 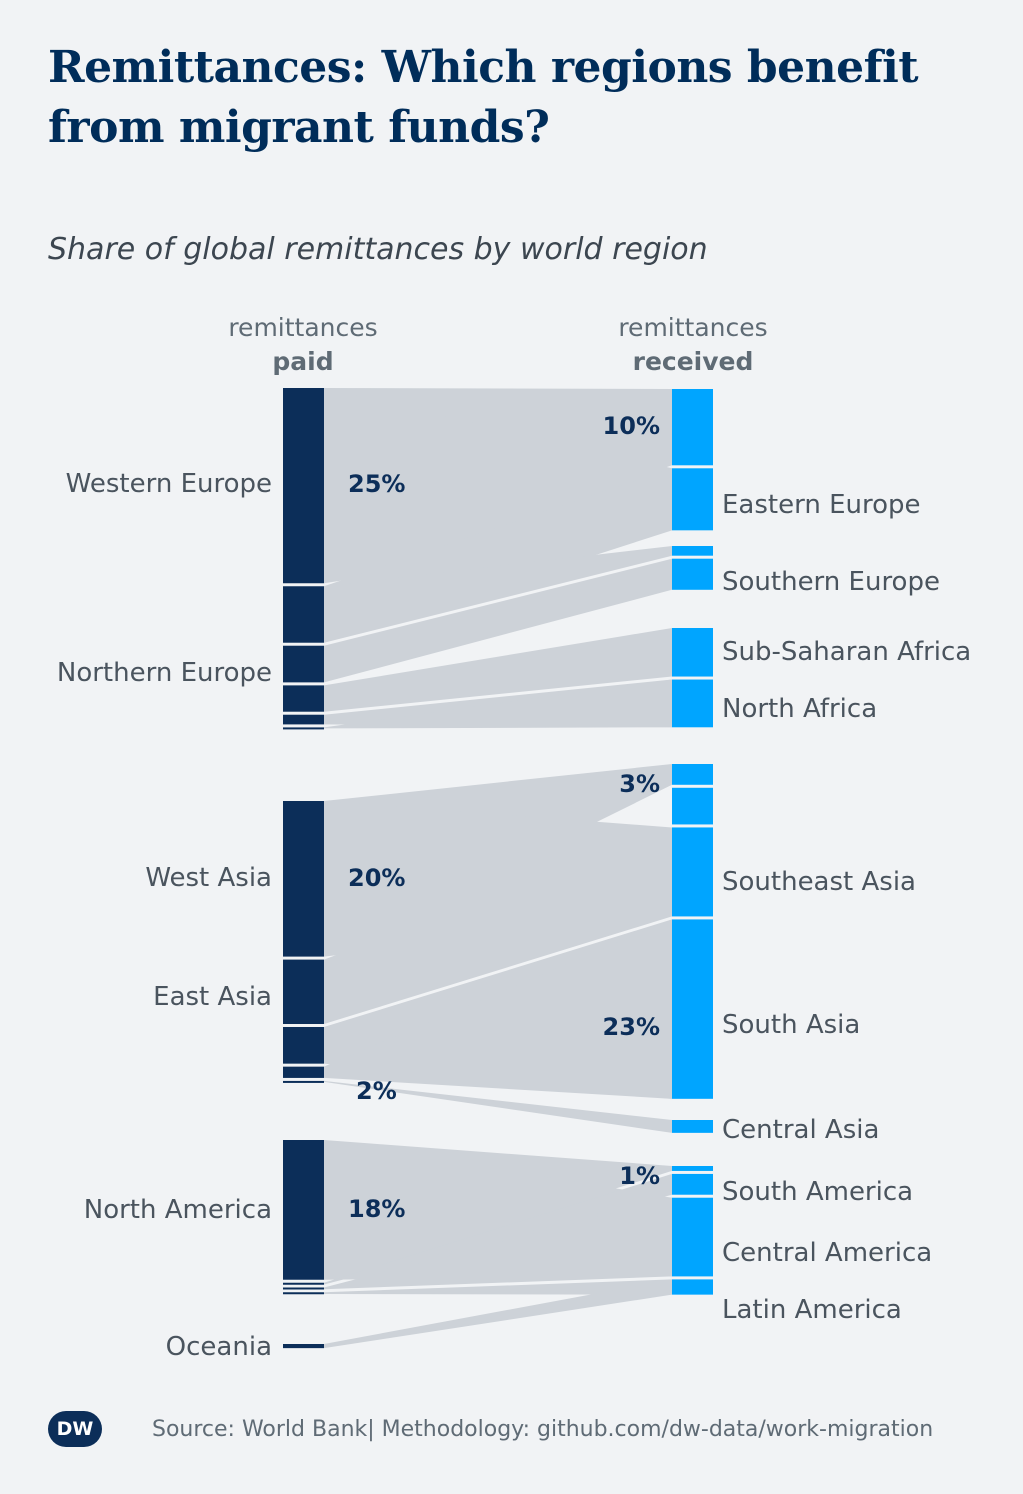 I want to click on pct-label-south-asia-received: 23%, so click(x=631, y=1027).